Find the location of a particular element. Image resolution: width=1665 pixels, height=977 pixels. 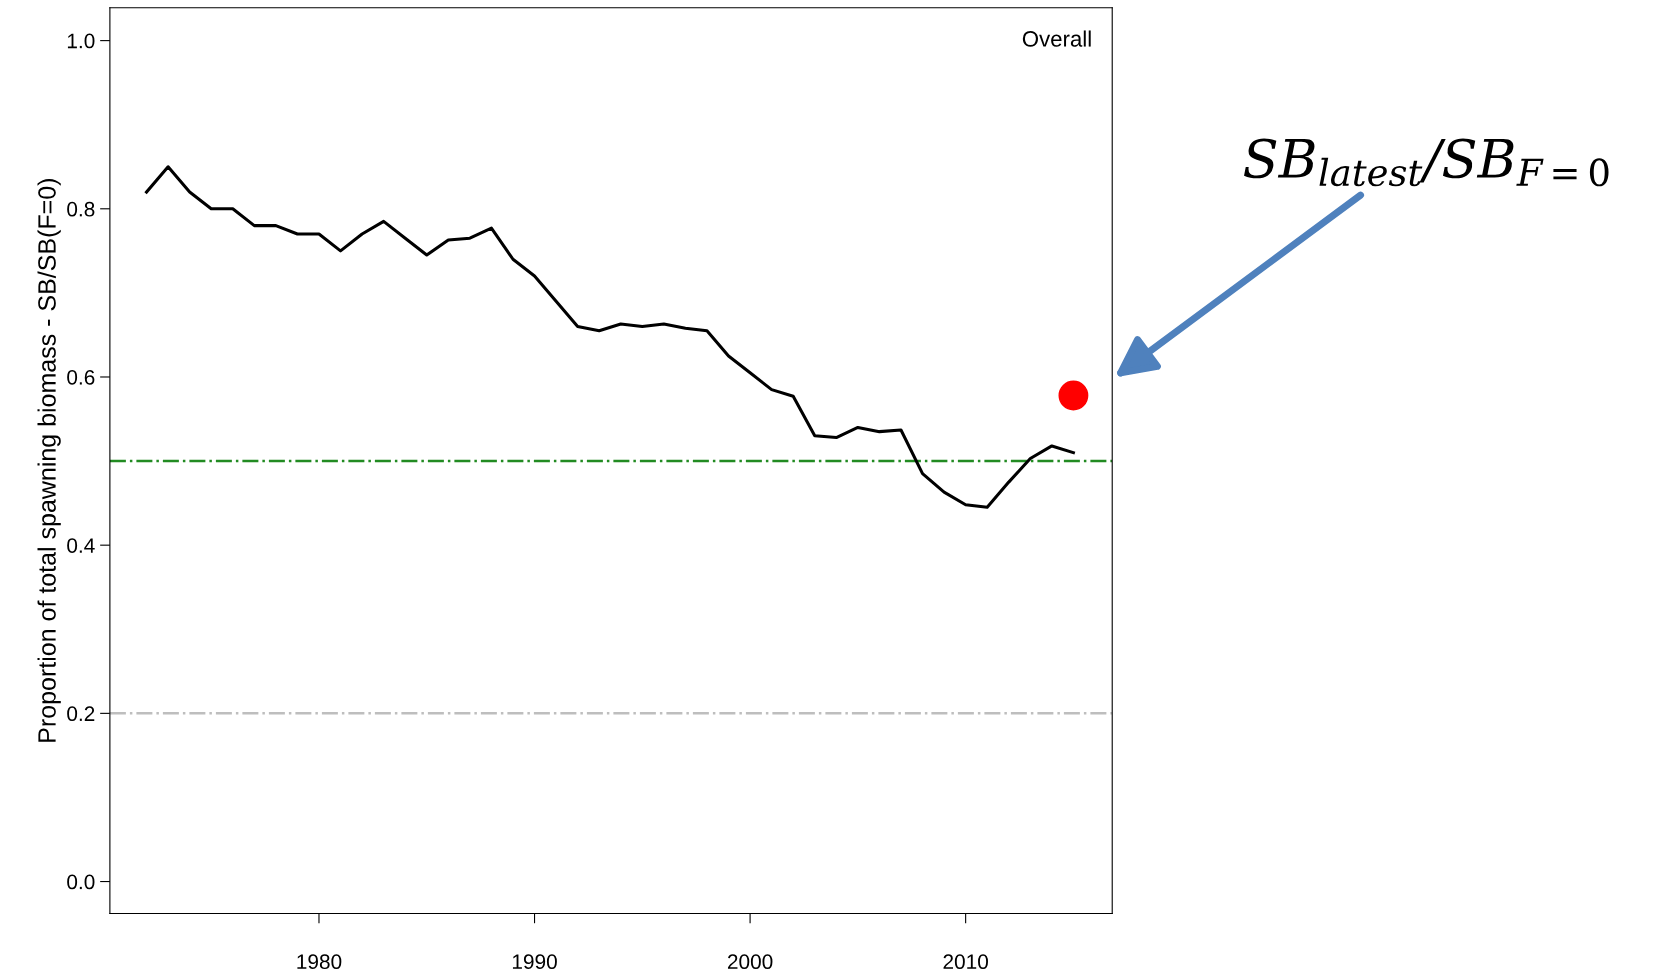

x-tick-label: 1980 is located at coordinates (319, 962).